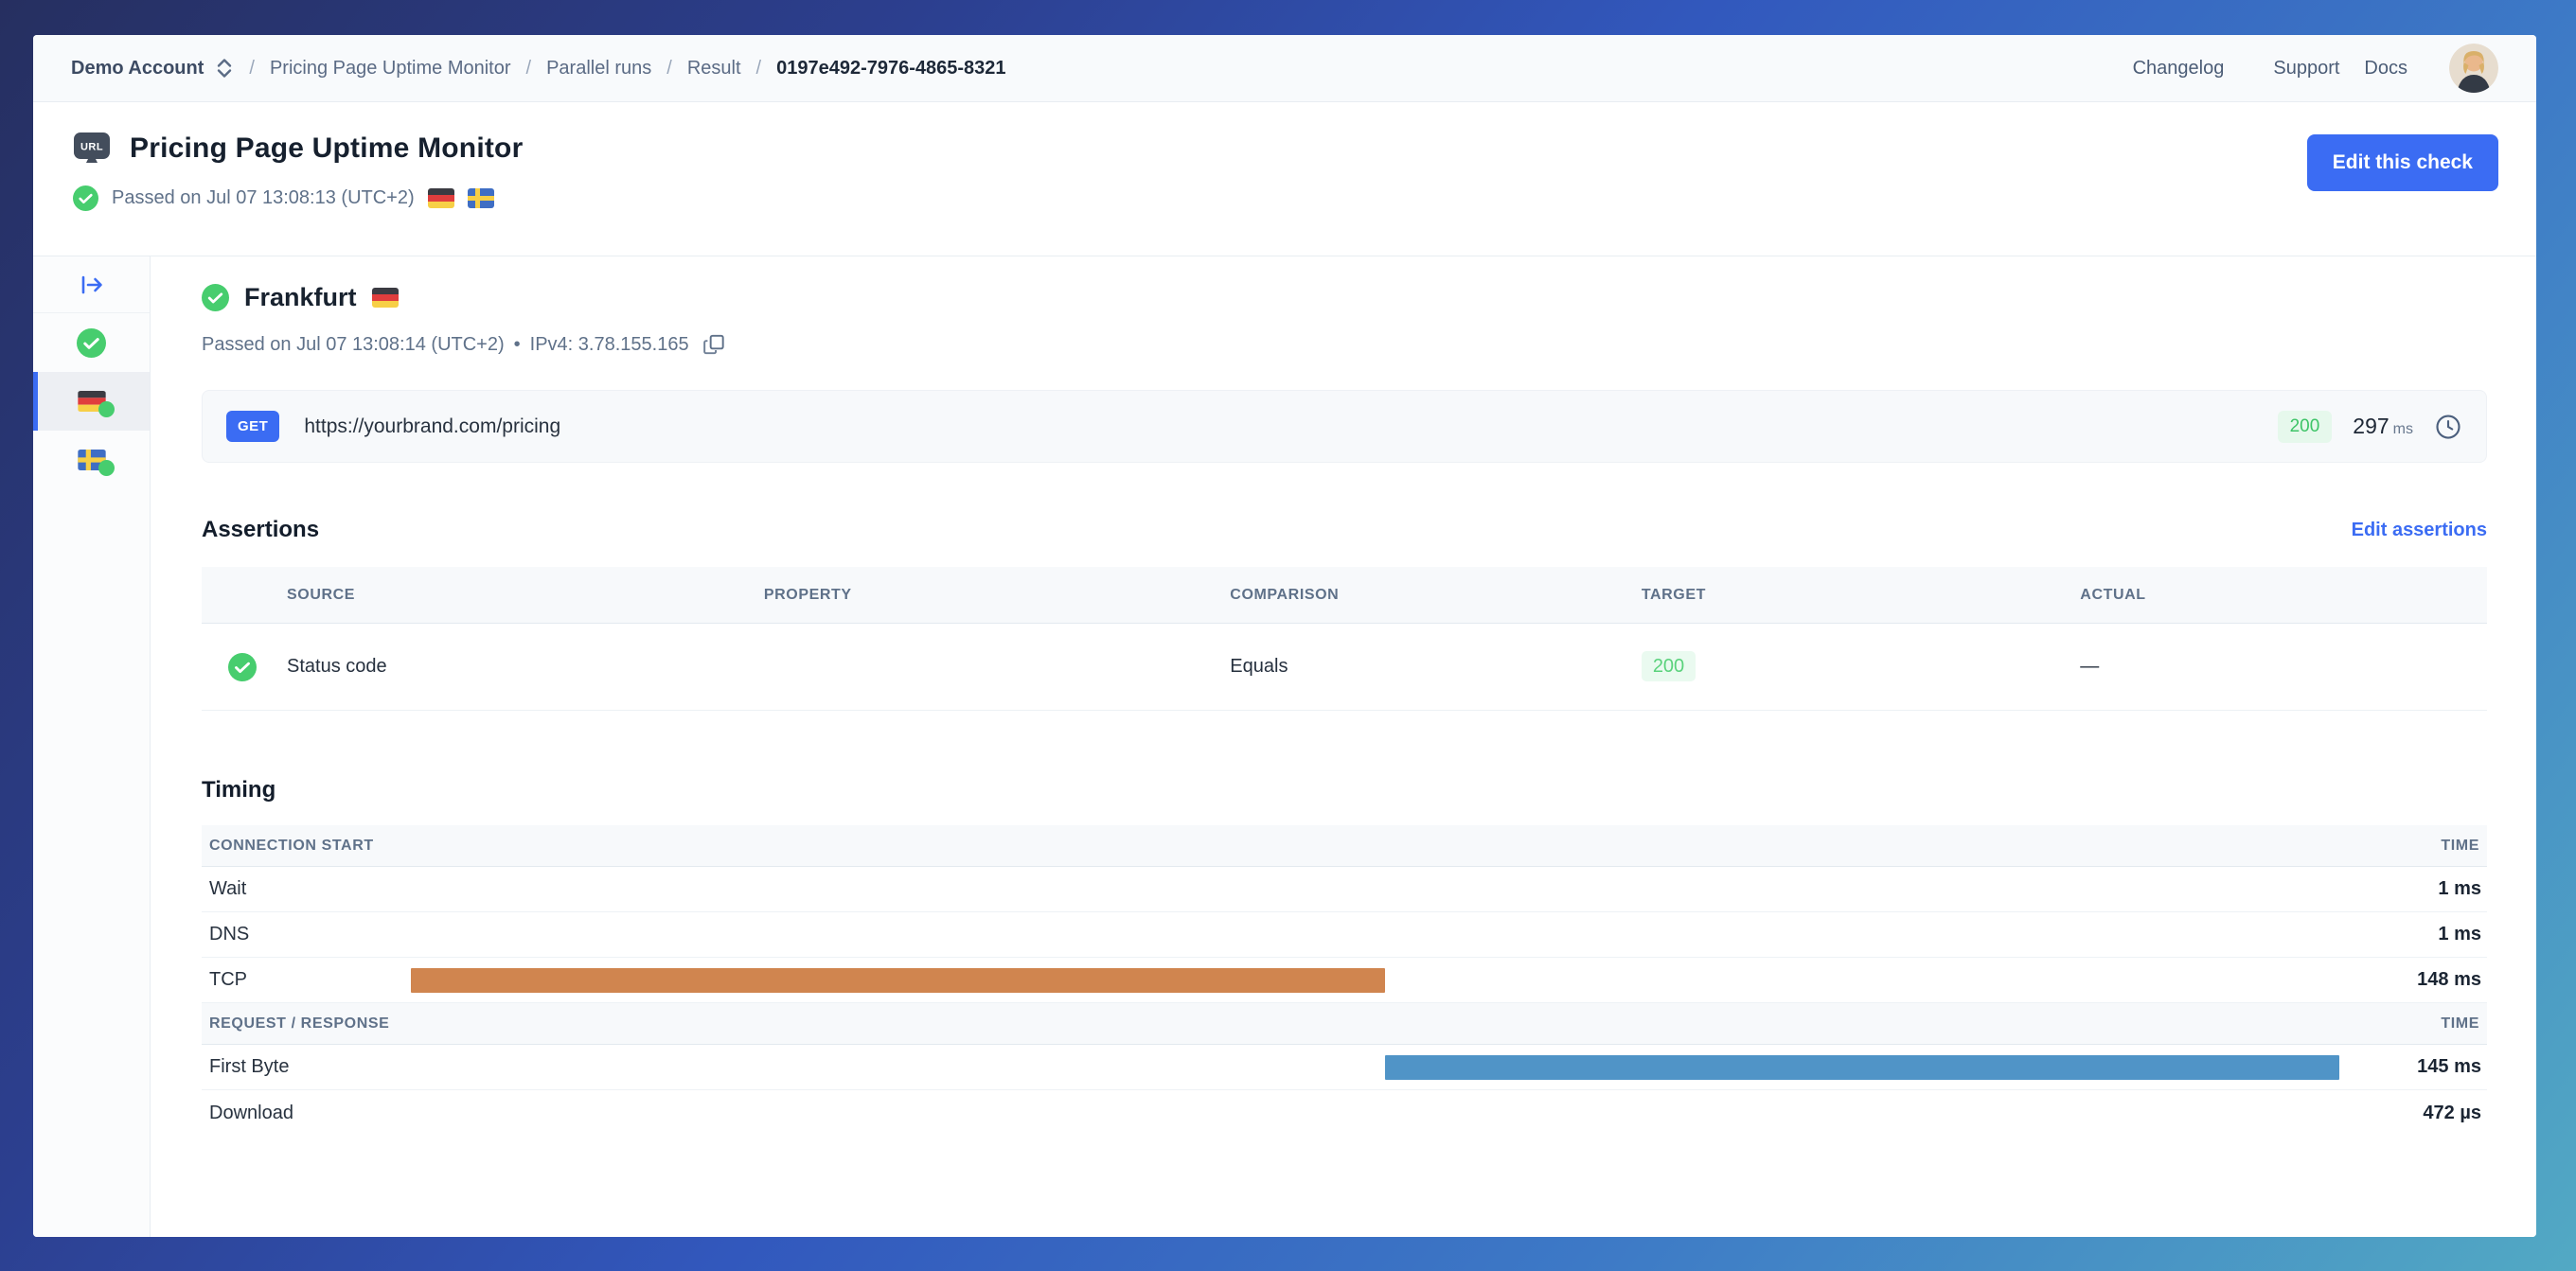 Image resolution: width=2576 pixels, height=1271 pixels. Describe the element at coordinates (808, 594) in the screenshot. I see `column-property: PROPERTY` at that location.